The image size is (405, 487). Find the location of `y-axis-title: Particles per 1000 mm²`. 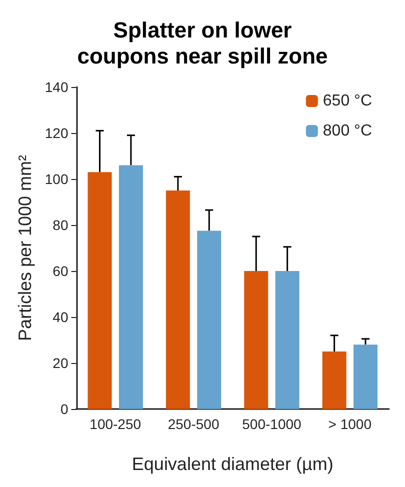

y-axis-title: Particles per 1000 mm² is located at coordinates (25, 248).